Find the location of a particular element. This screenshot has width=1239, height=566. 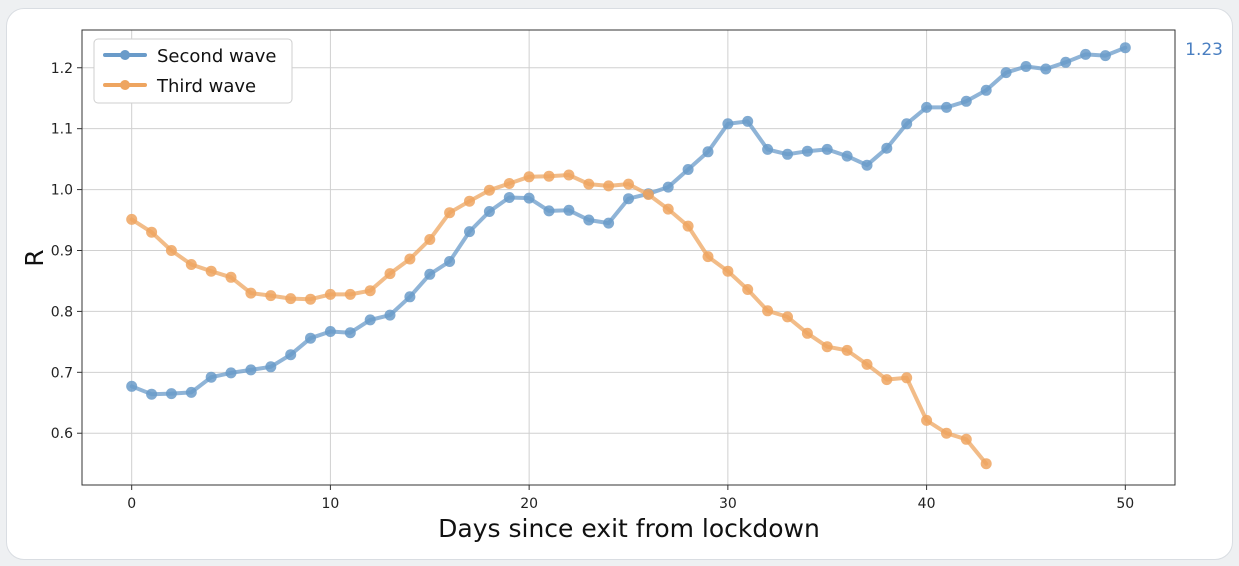

y-tick-label: 0.8 is located at coordinates (62, 312).